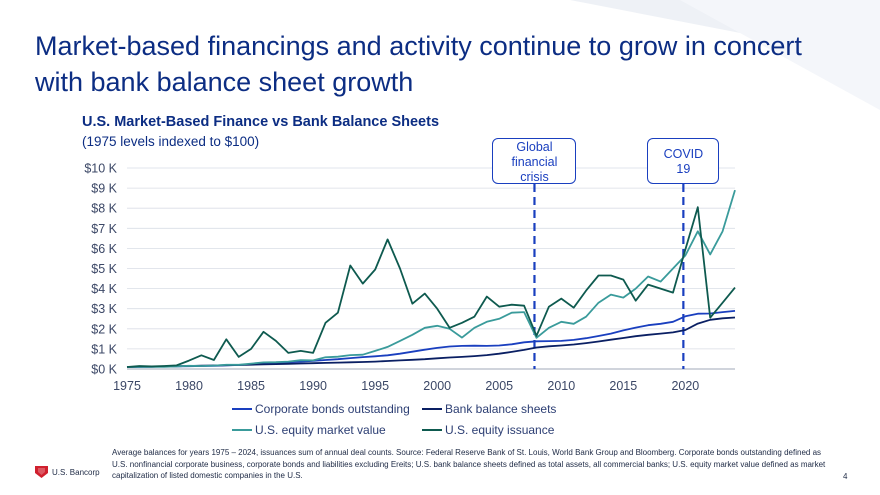 The width and height of the screenshot is (880, 495). Describe the element at coordinates (41, 472) in the screenshot. I see `shield-logo-icon` at that location.